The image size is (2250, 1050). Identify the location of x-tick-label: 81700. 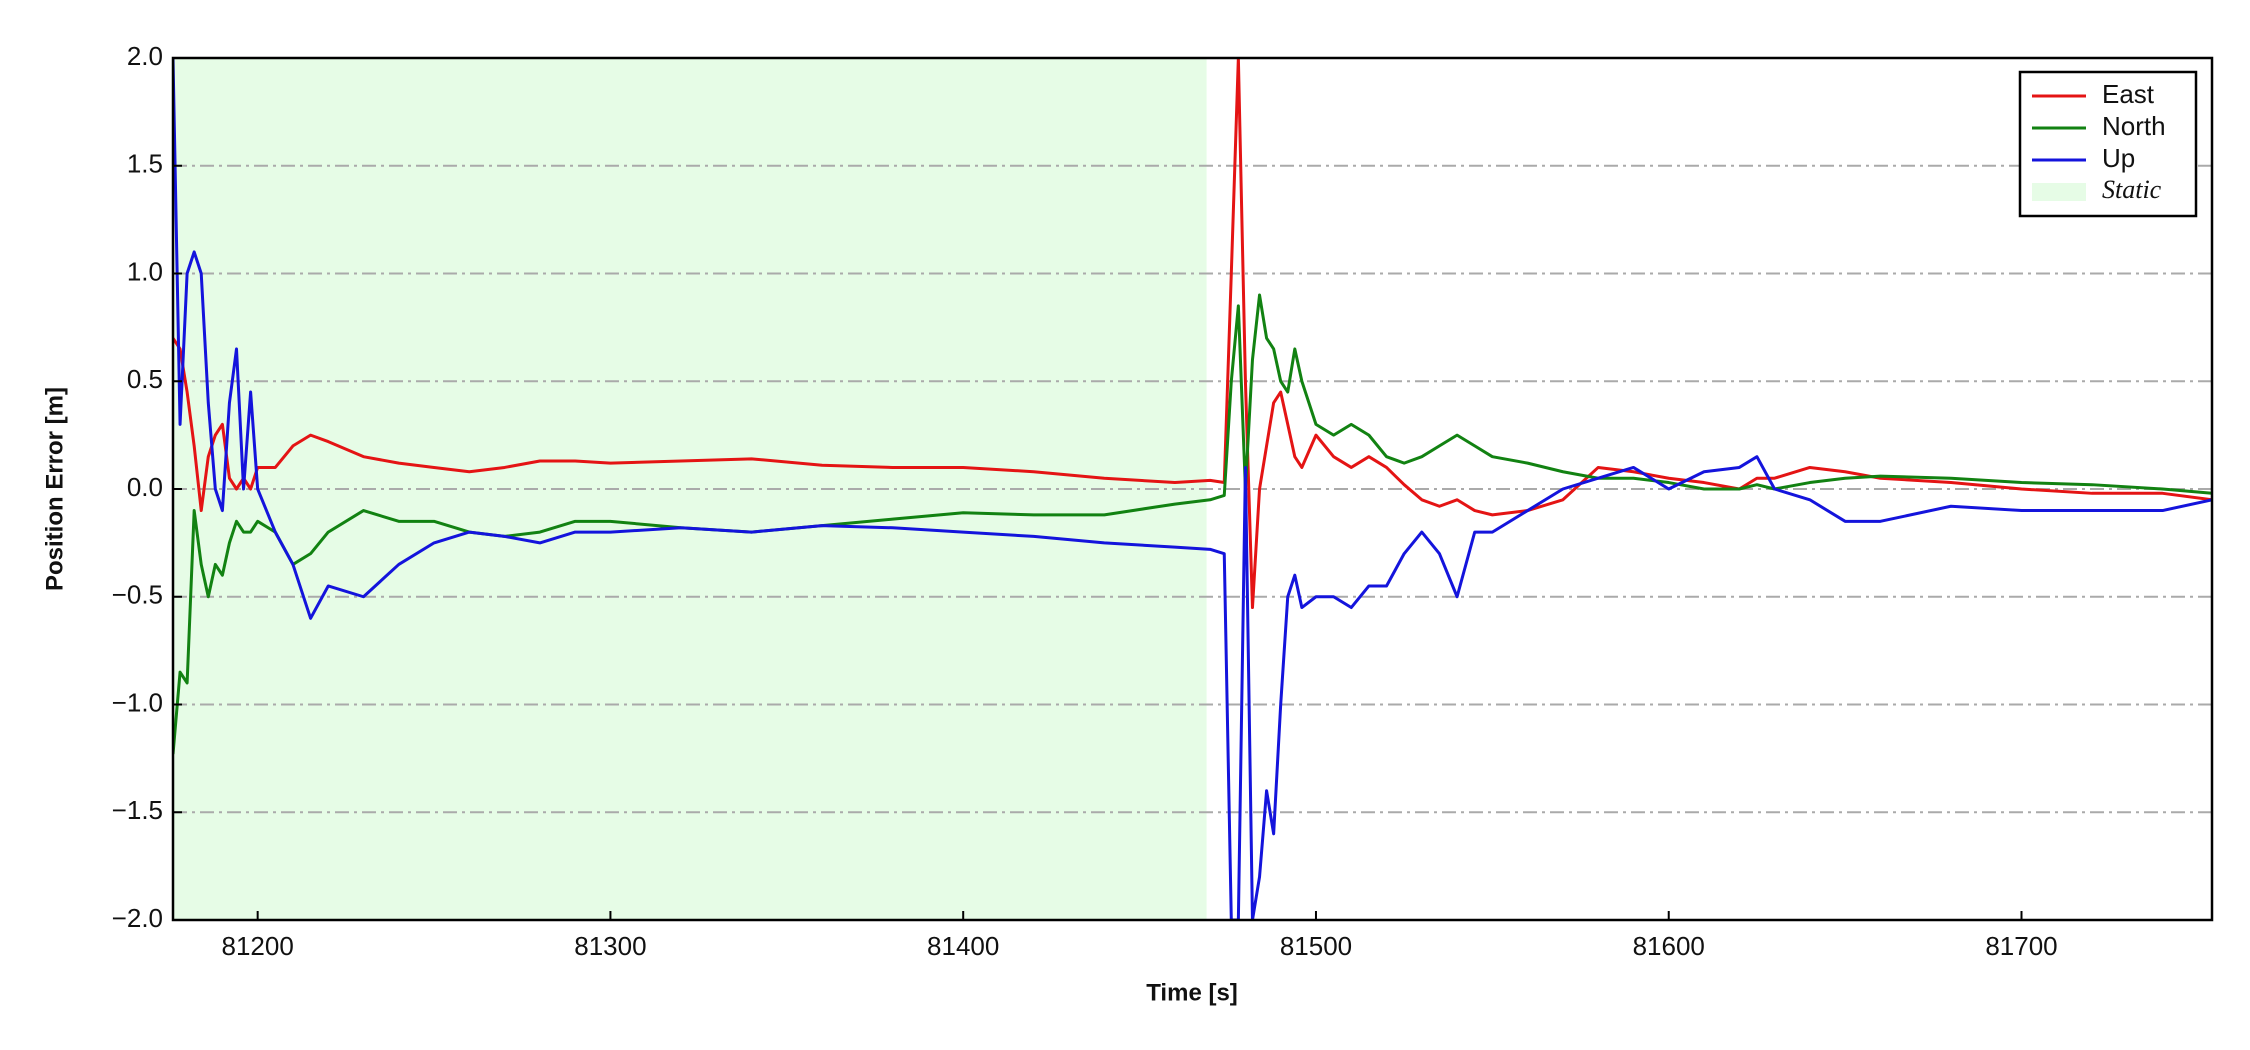
(2021, 946).